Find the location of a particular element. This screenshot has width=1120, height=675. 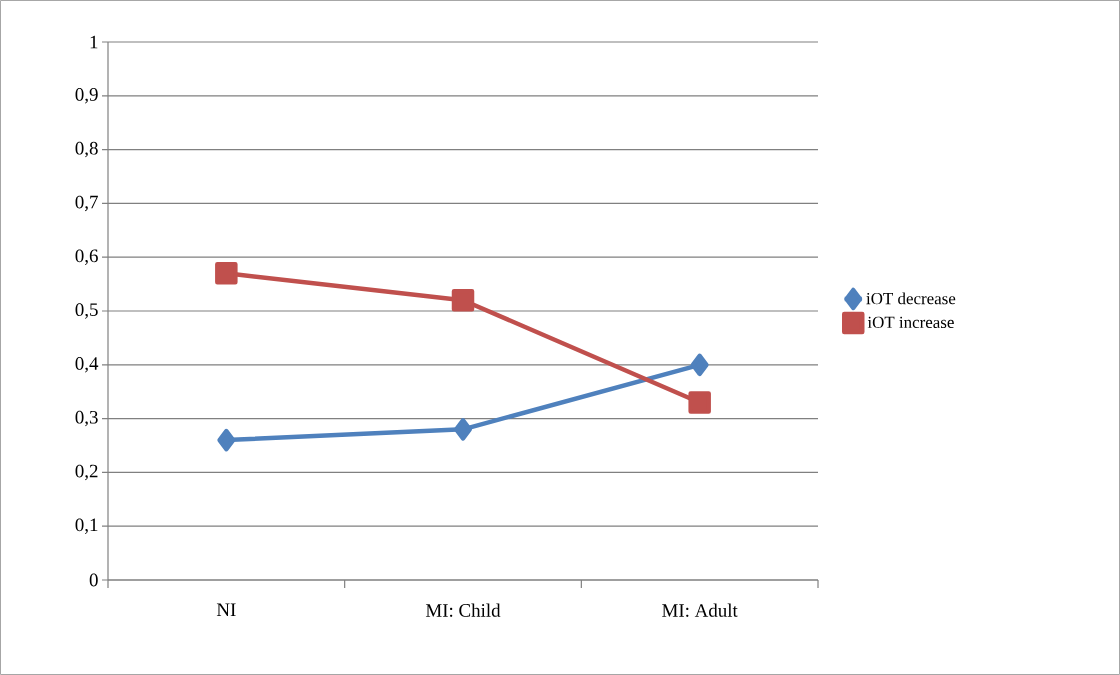

x-tick-label: NI is located at coordinates (226, 609).